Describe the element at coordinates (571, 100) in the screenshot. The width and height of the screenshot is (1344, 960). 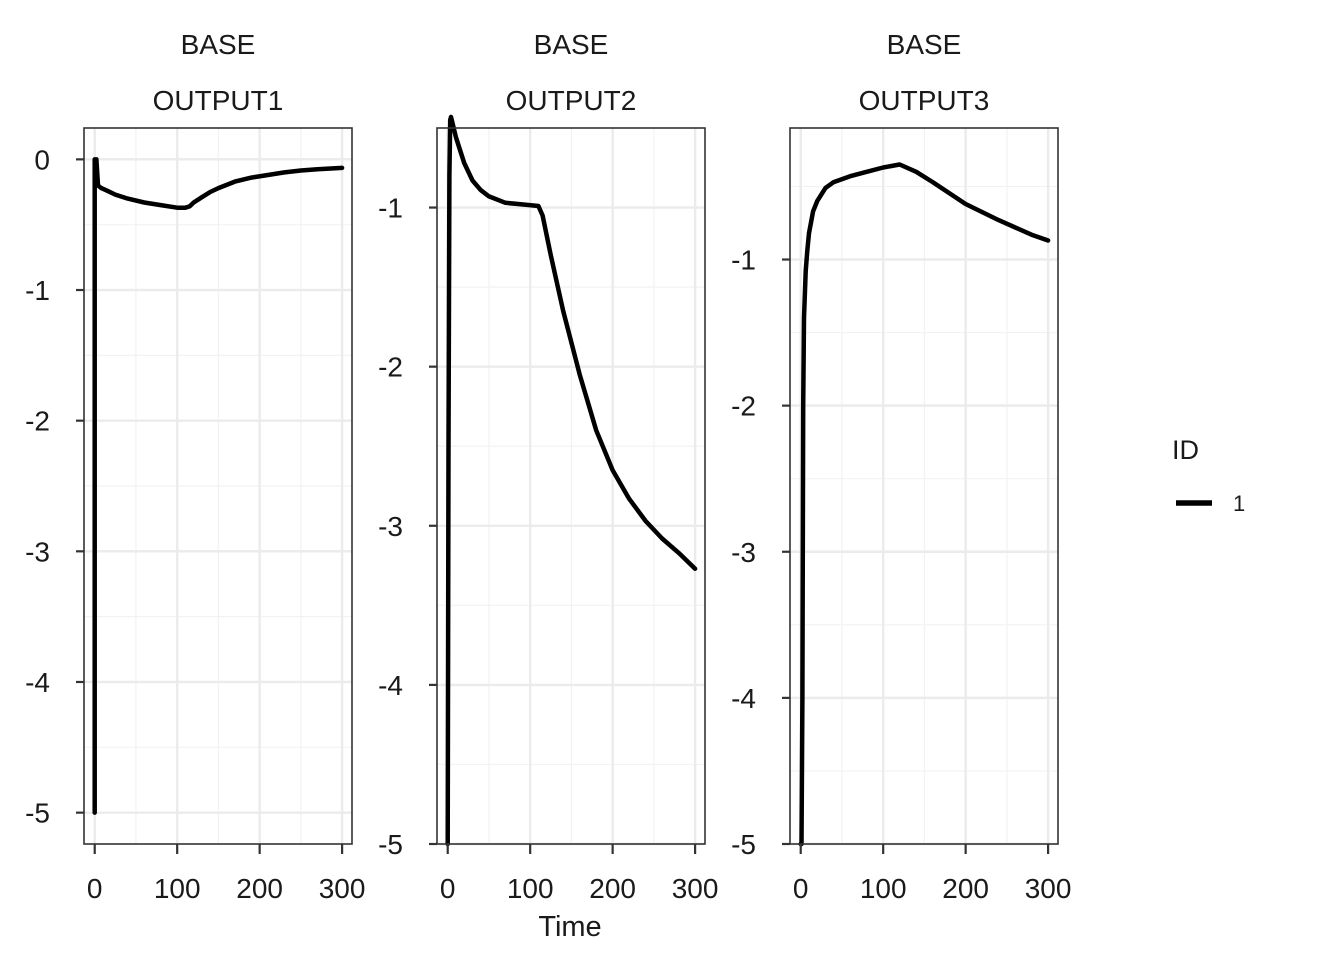
I see `strip-label-bottom: OUTPUT2` at that location.